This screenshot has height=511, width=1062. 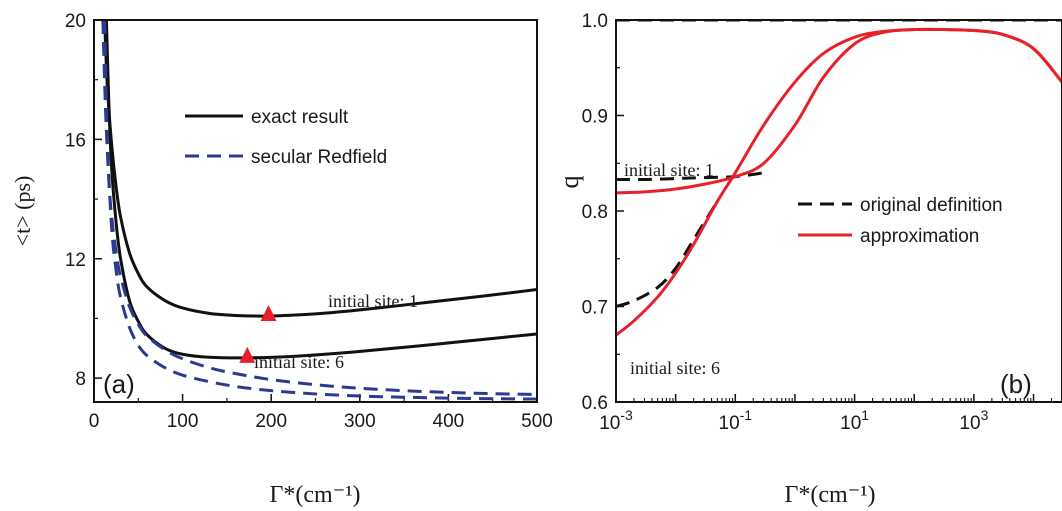 What do you see at coordinates (373, 301) in the screenshot?
I see `annotation-site-1-a: initial site: 1` at bounding box center [373, 301].